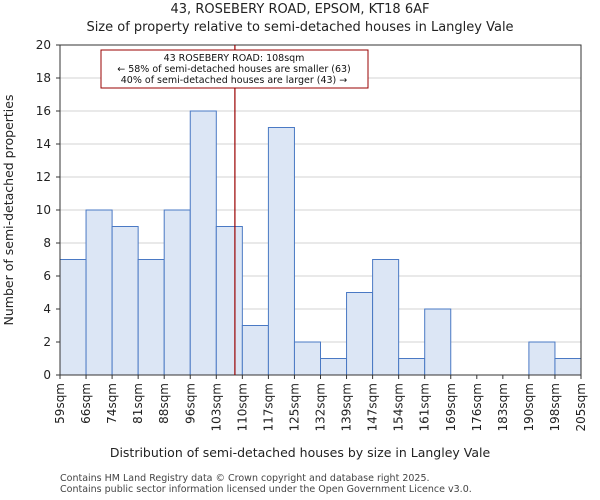 This screenshot has height=500, width=600. Describe the element at coordinates (216, 407) in the screenshot. I see `x-tick-label: 103sqm` at that location.